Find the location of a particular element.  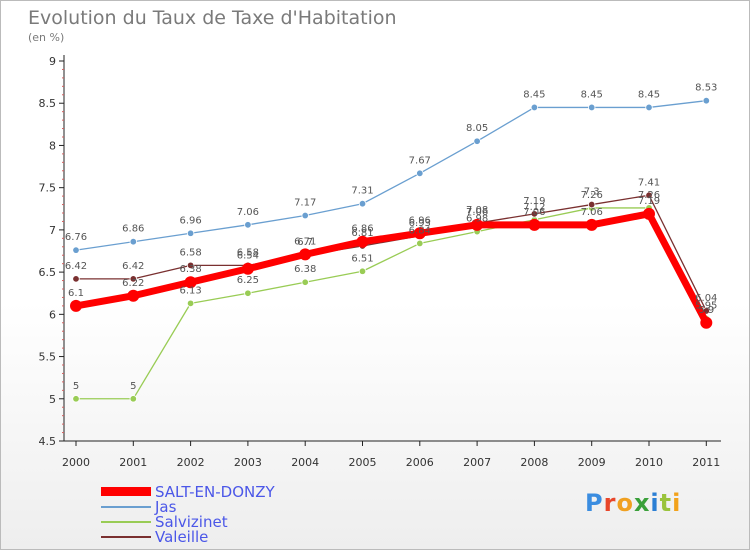

data-label-jas: 7.06 is located at coordinates (248, 212).